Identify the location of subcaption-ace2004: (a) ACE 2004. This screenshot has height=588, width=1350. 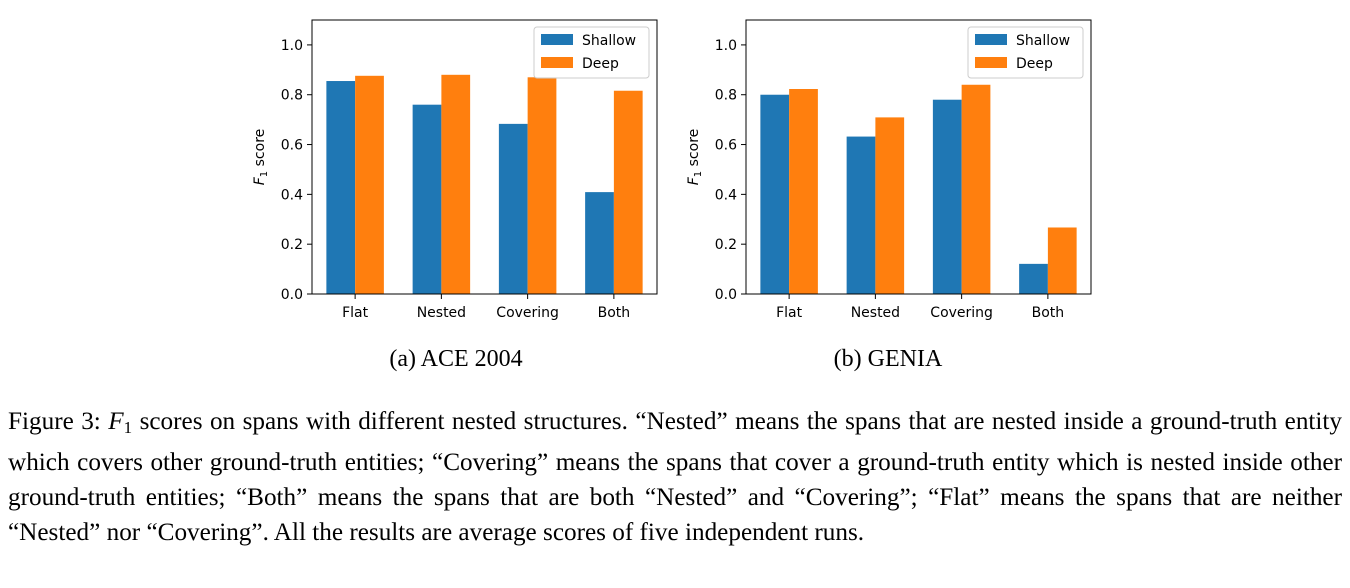
(456, 359).